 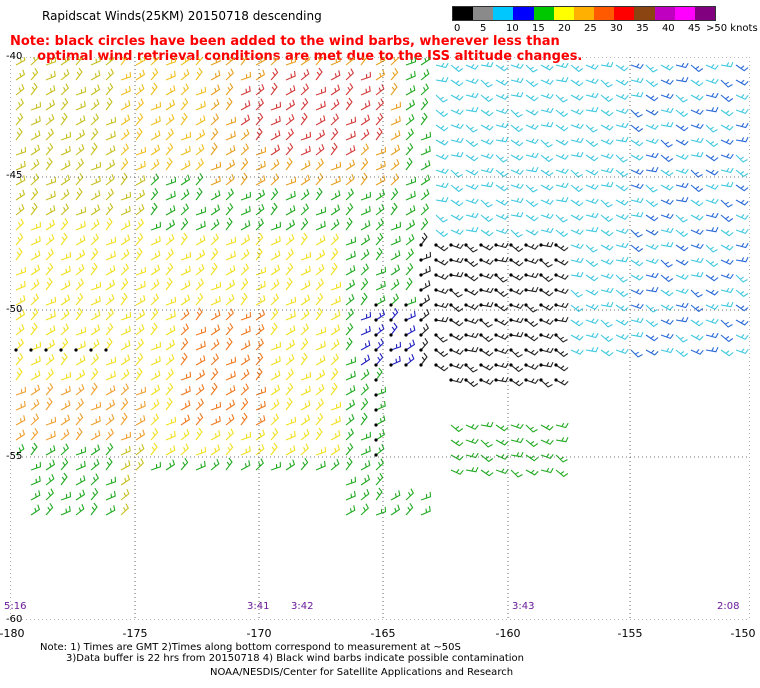 What do you see at coordinates (605, 20) in the screenshot?
I see `speed-legend: 0 5 10 15 20 25 30 35 40 45 >50 knots` at bounding box center [605, 20].